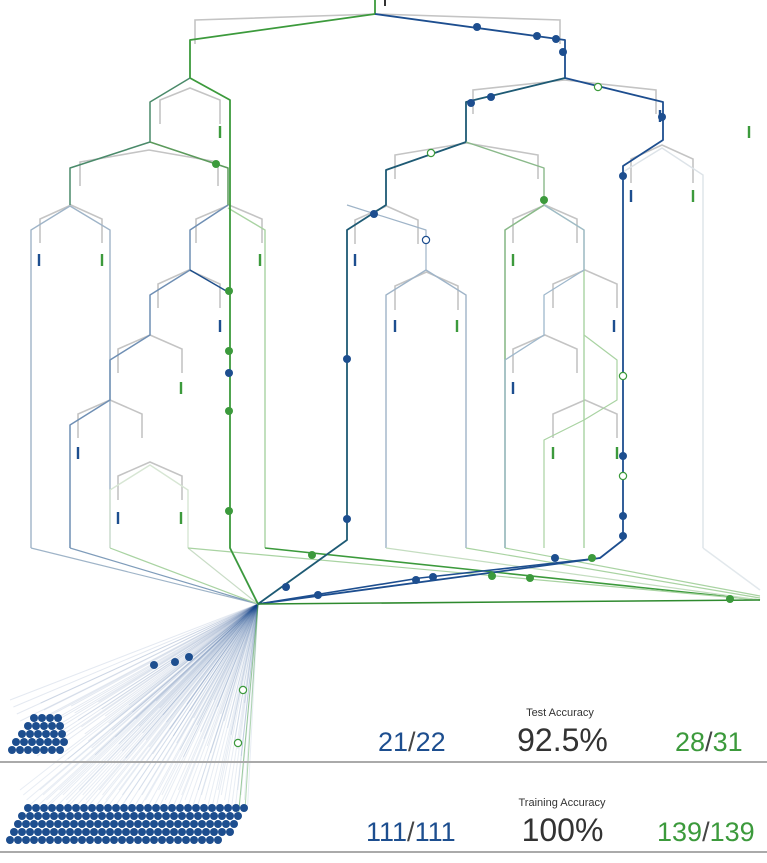  Describe the element at coordinates (246, 377) in the screenshot. I see `node-frame` at that location.